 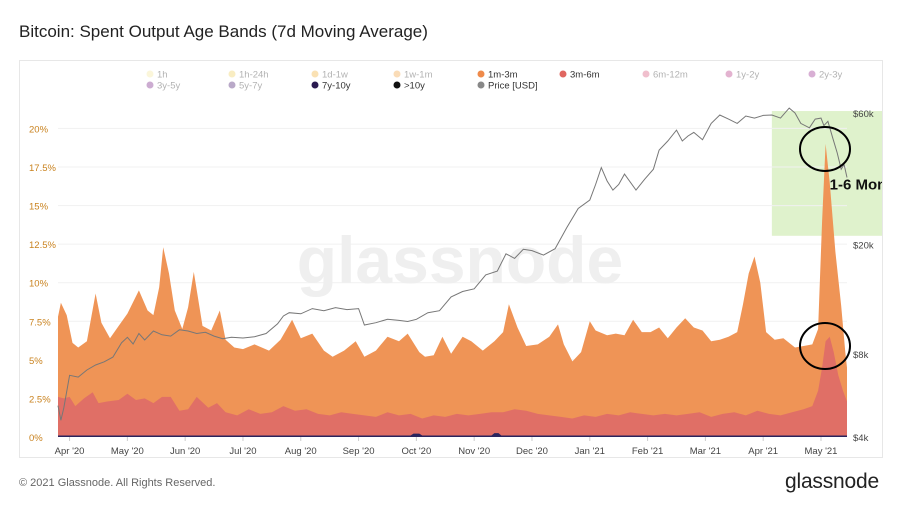 I want to click on legend-item: 2y-3y, so click(x=825, y=75).